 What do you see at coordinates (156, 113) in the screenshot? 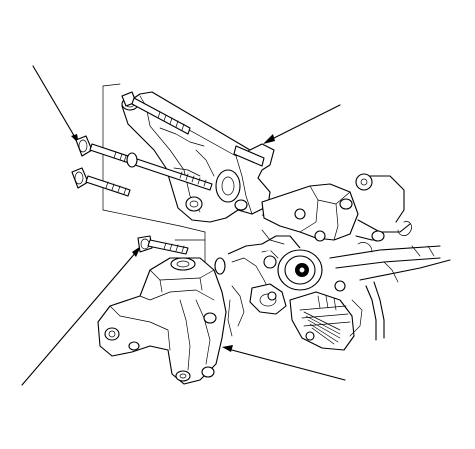
I see `bolt-upper` at bounding box center [156, 113].